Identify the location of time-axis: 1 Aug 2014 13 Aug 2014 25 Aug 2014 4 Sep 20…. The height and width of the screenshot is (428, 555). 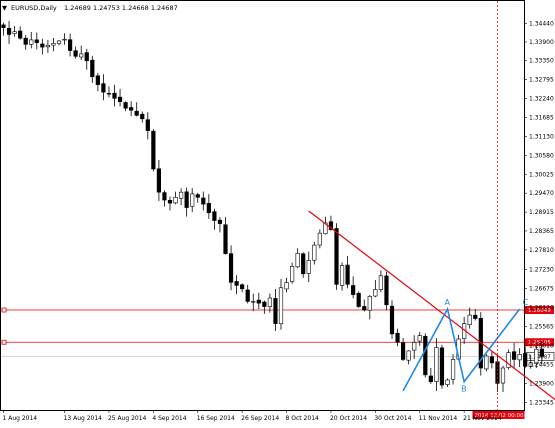
(252, 416).